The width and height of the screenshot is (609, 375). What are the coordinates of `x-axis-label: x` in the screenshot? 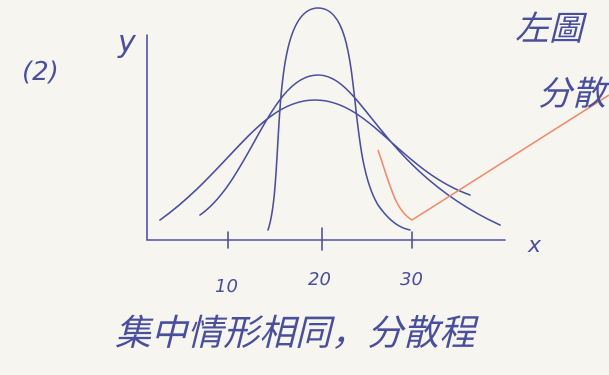 It's located at (534, 245).